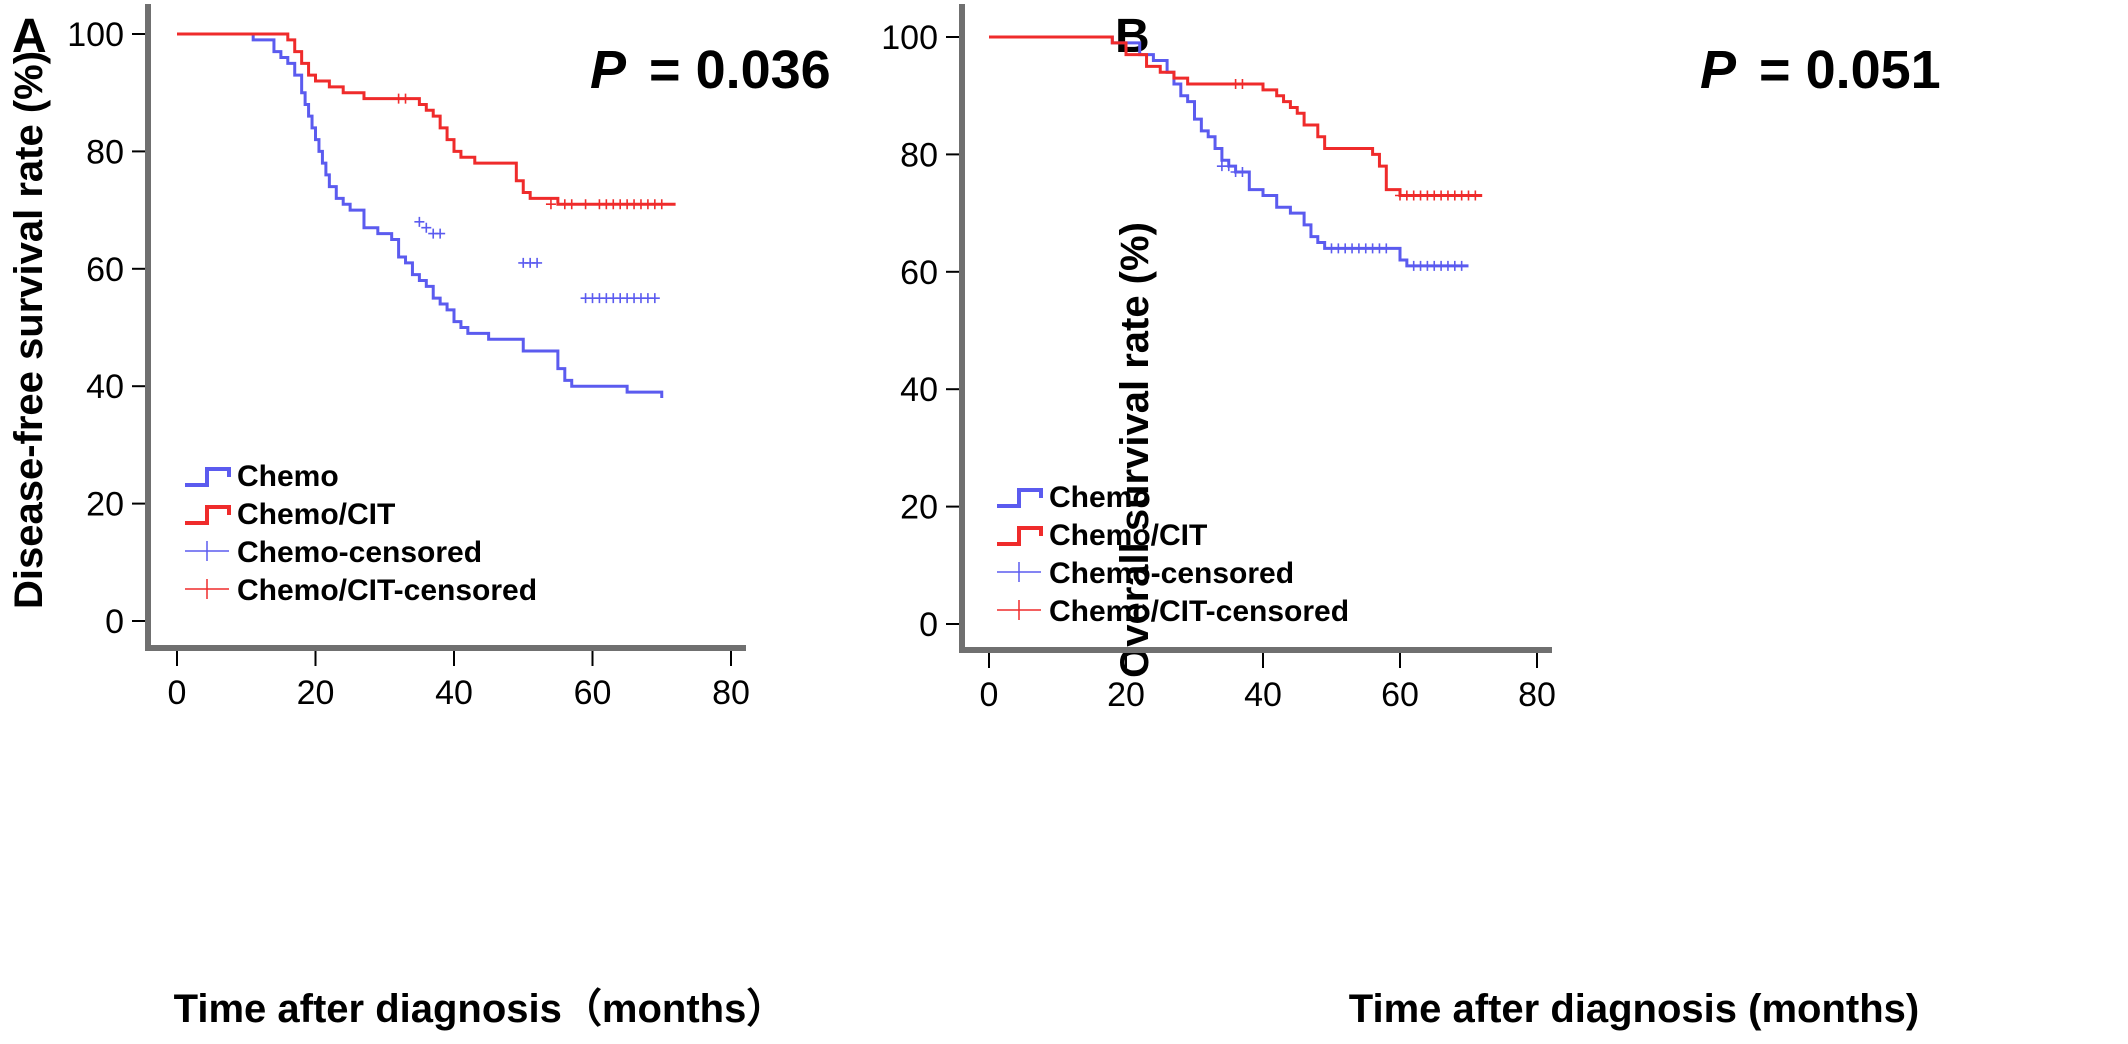  What do you see at coordinates (1850, 70) in the screenshot?
I see `panel-b-p-number: = 0.051` at bounding box center [1850, 70].